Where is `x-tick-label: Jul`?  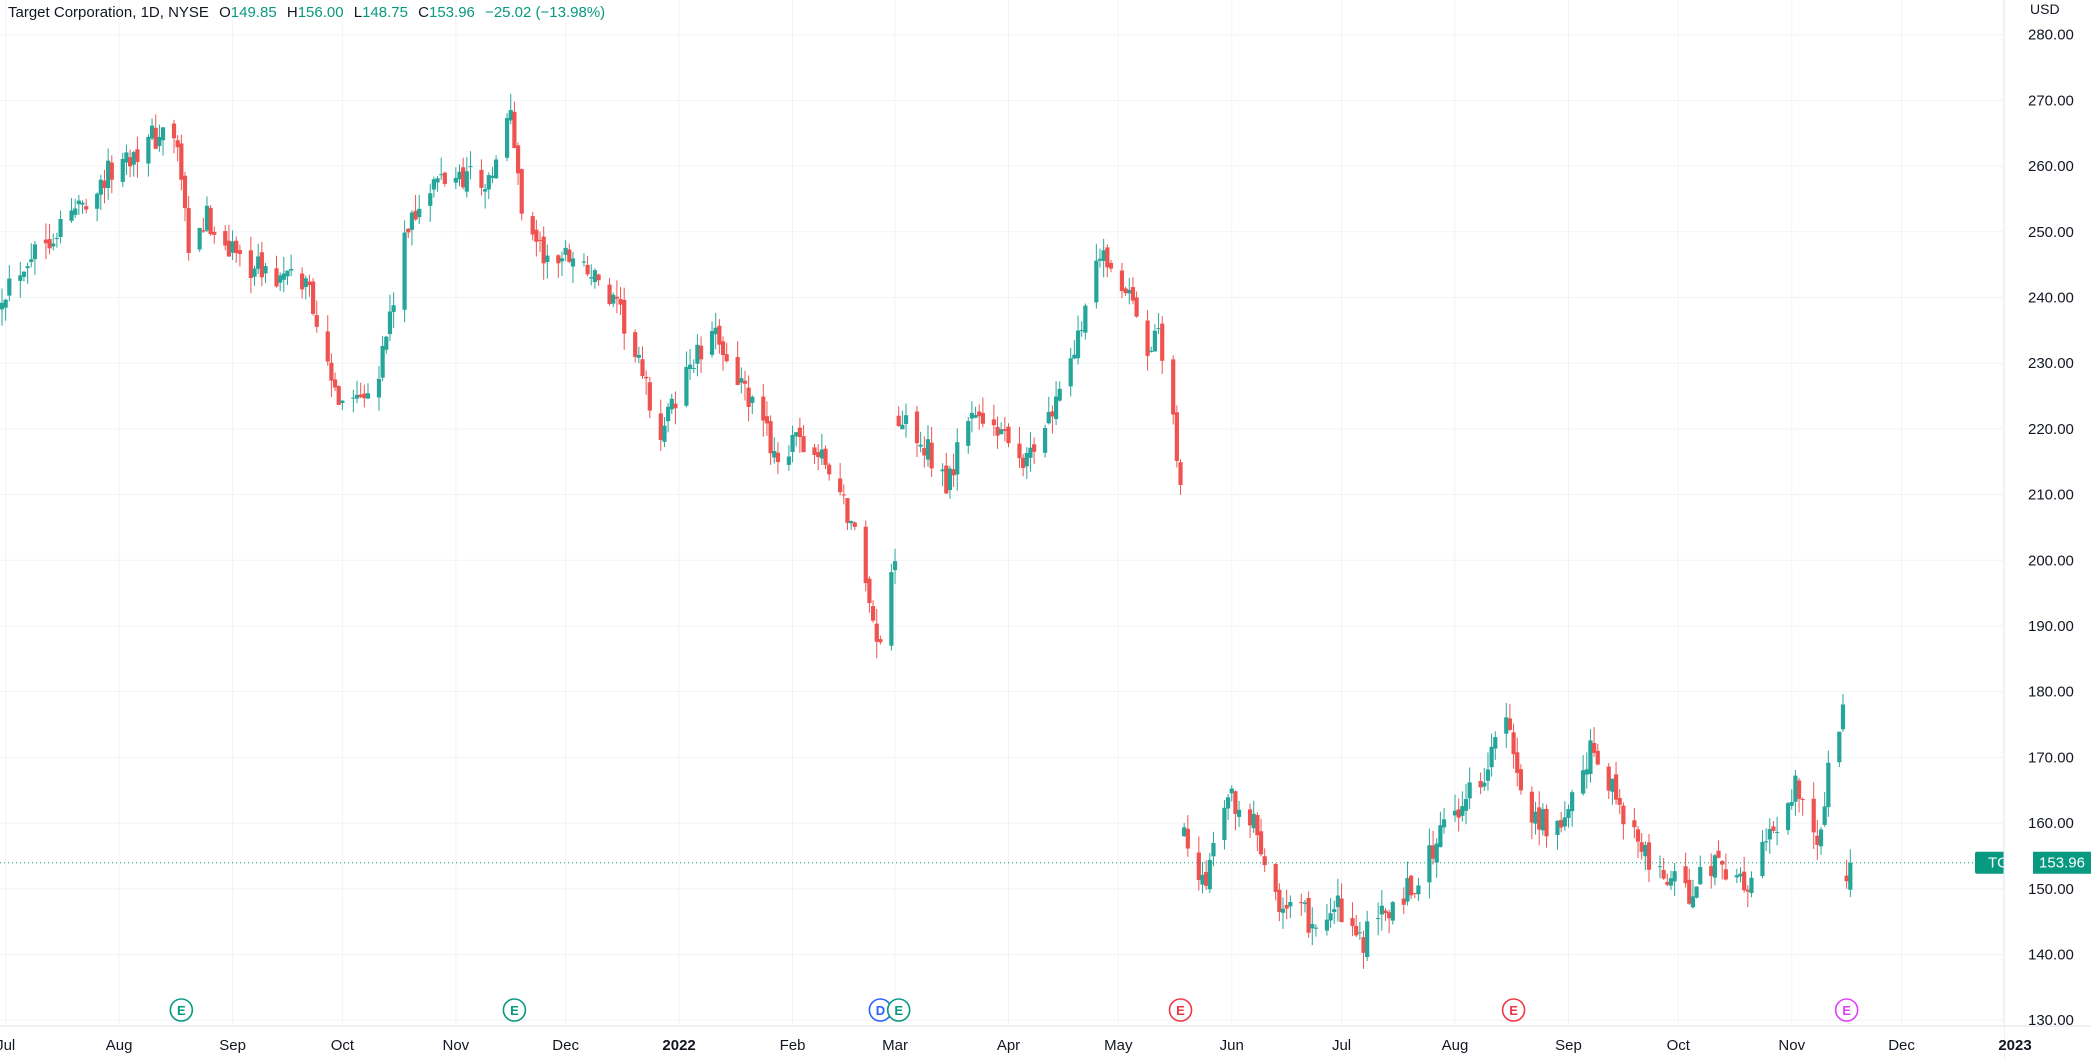
x-tick-label: Jul is located at coordinates (1341, 1045).